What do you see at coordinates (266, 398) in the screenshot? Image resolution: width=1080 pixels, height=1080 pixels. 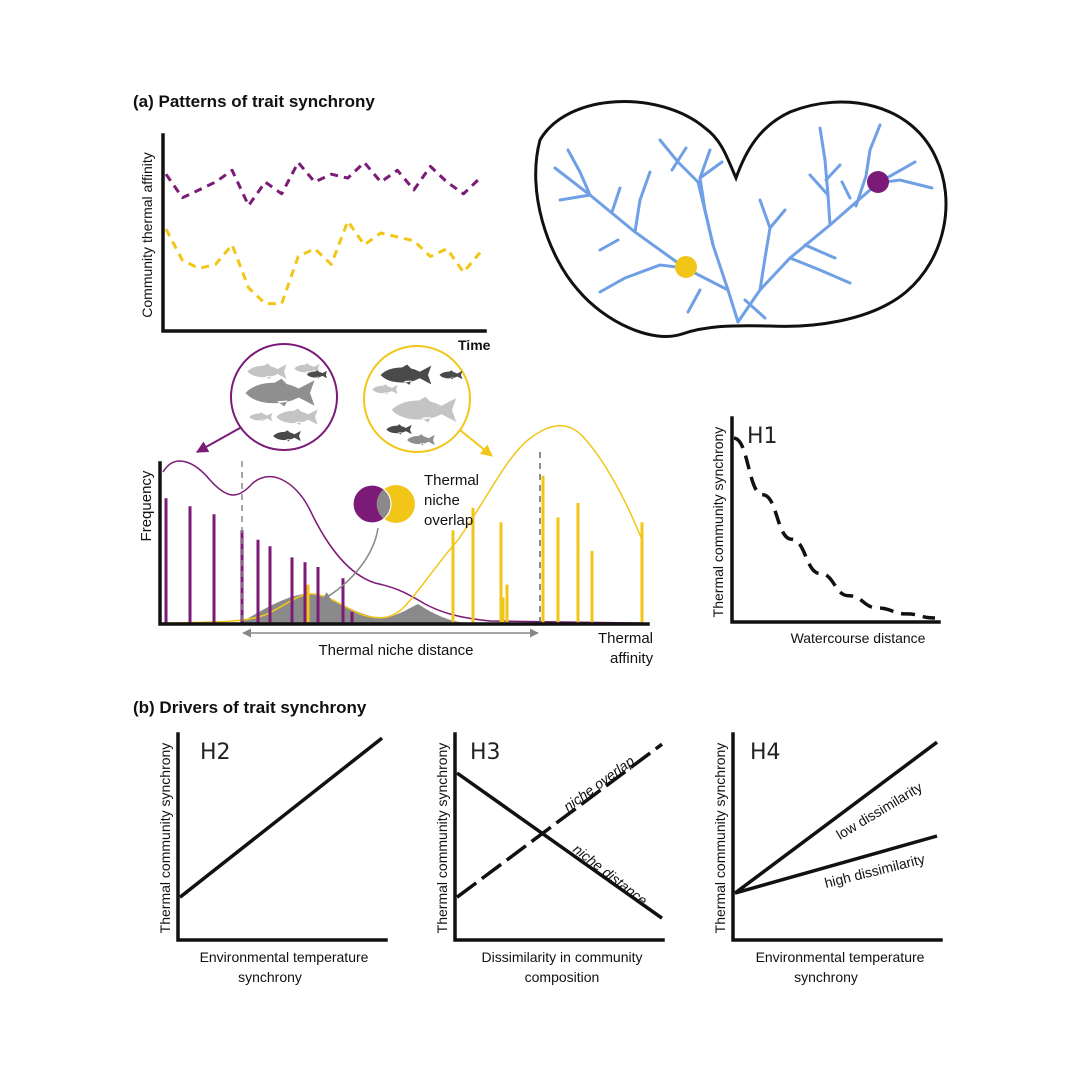 I see `community-bubble-purple` at bounding box center [266, 398].